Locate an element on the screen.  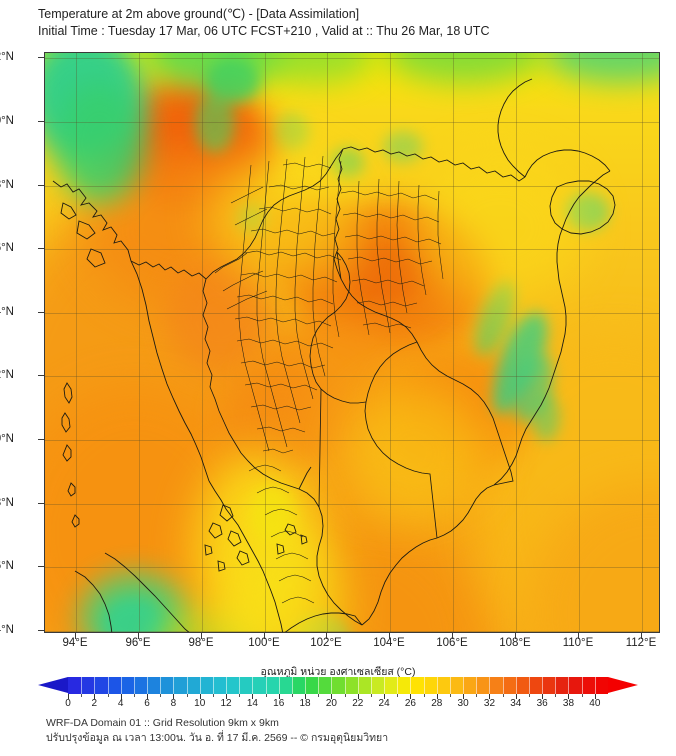
colorbar-tick-label: 6 is located at coordinates (147, 703).